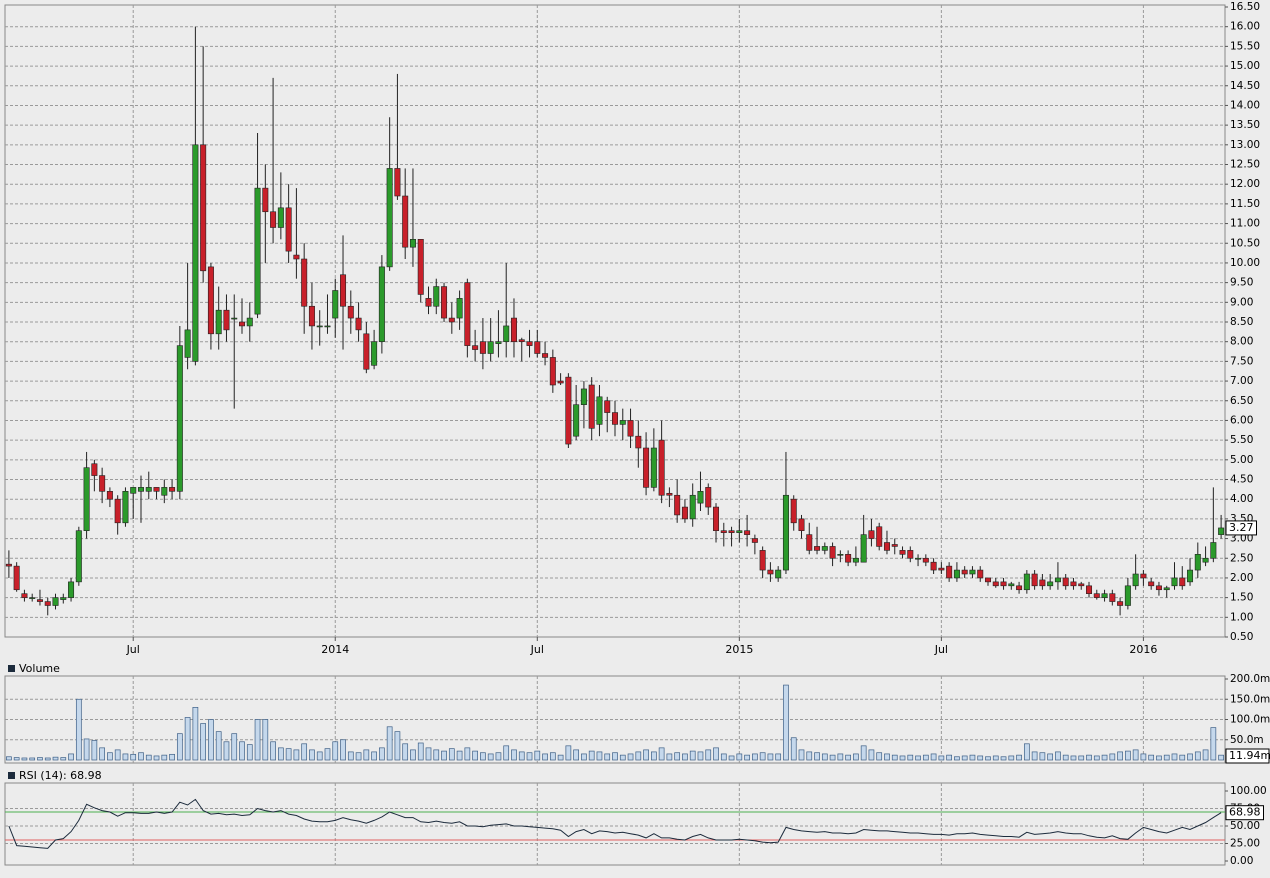 The height and width of the screenshot is (878, 1270). I want to click on y-tick-label: 3.00, so click(1241, 539).